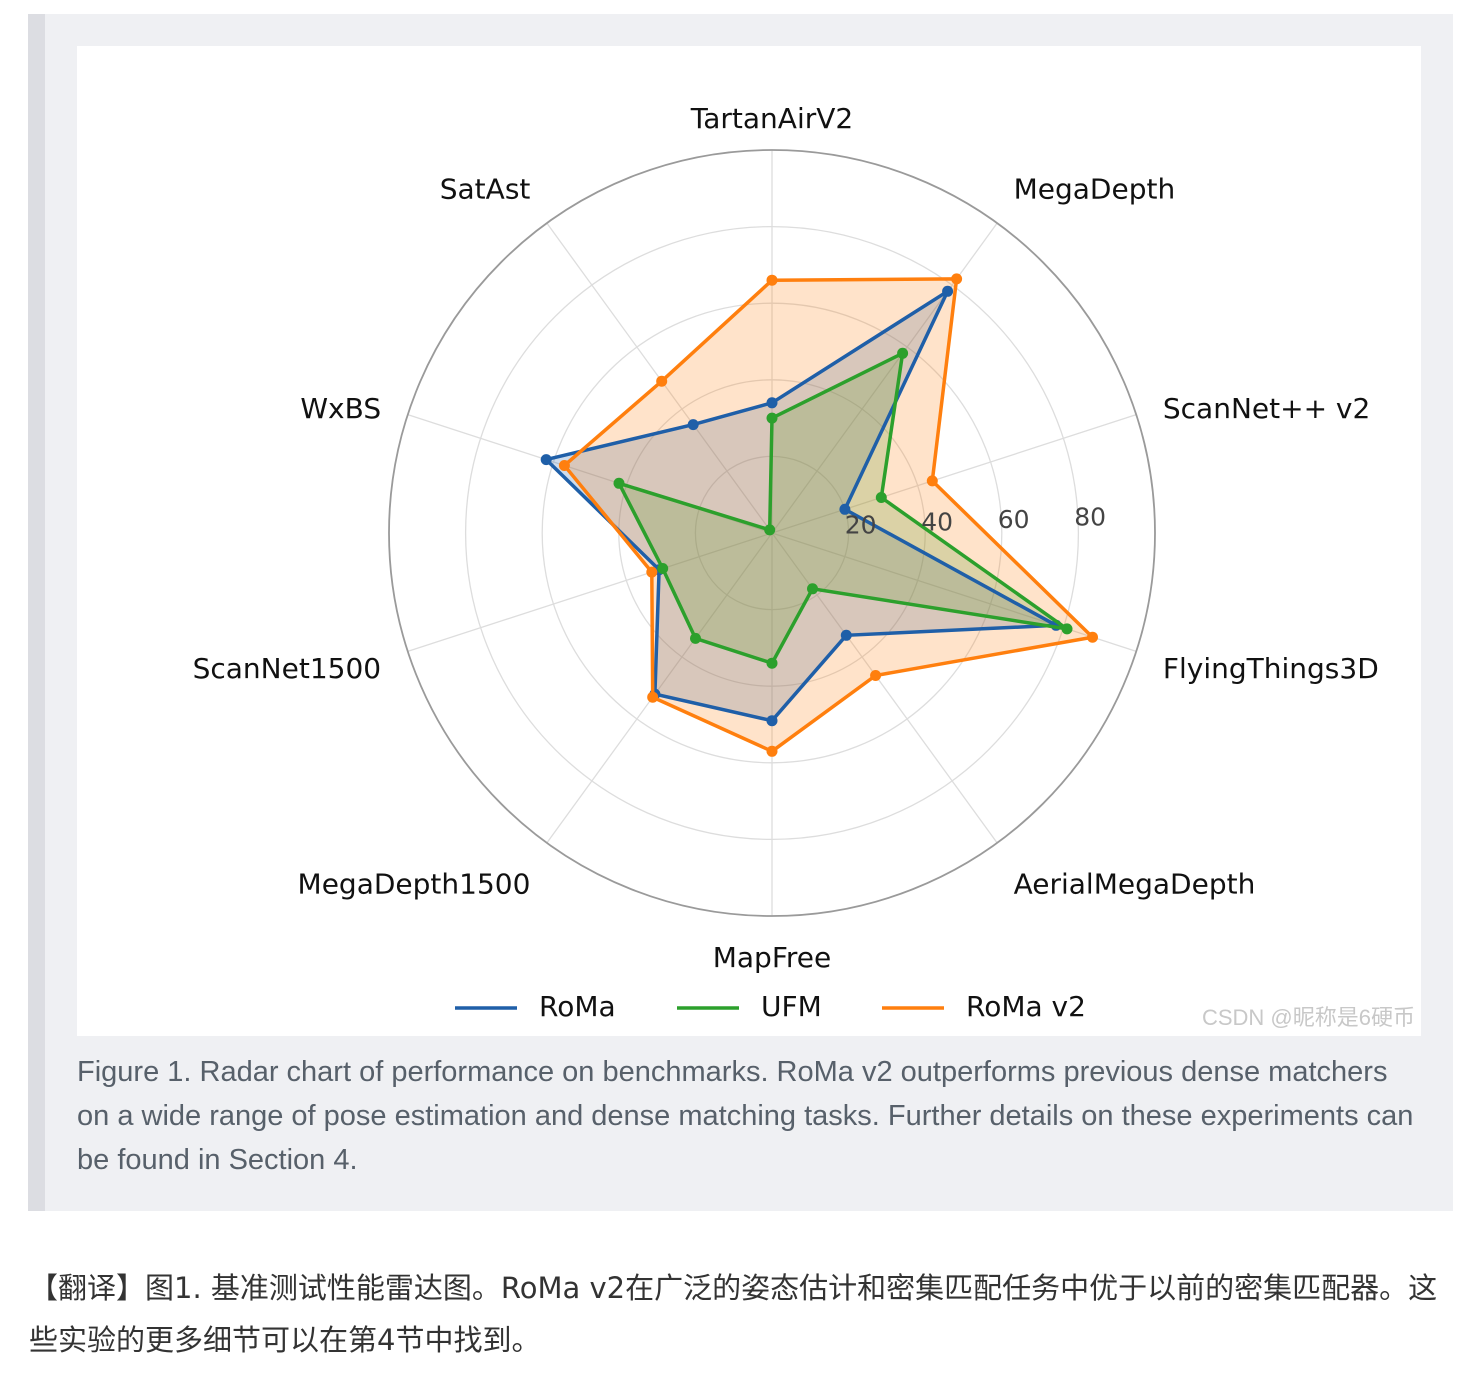 The width and height of the screenshot is (1478, 1392). I want to click on category-label: MegaDepth, so click(1095, 189).